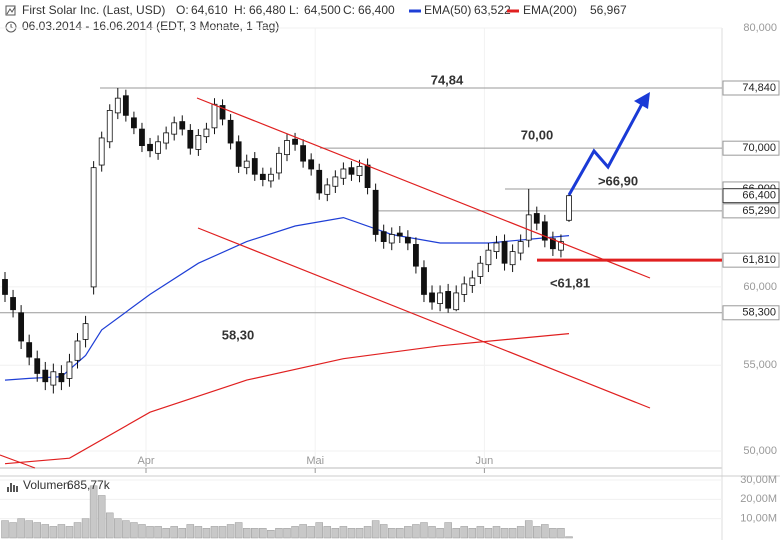 Image resolution: width=780 pixels, height=540 pixels. I want to click on level-label: <61,81, so click(570, 282).